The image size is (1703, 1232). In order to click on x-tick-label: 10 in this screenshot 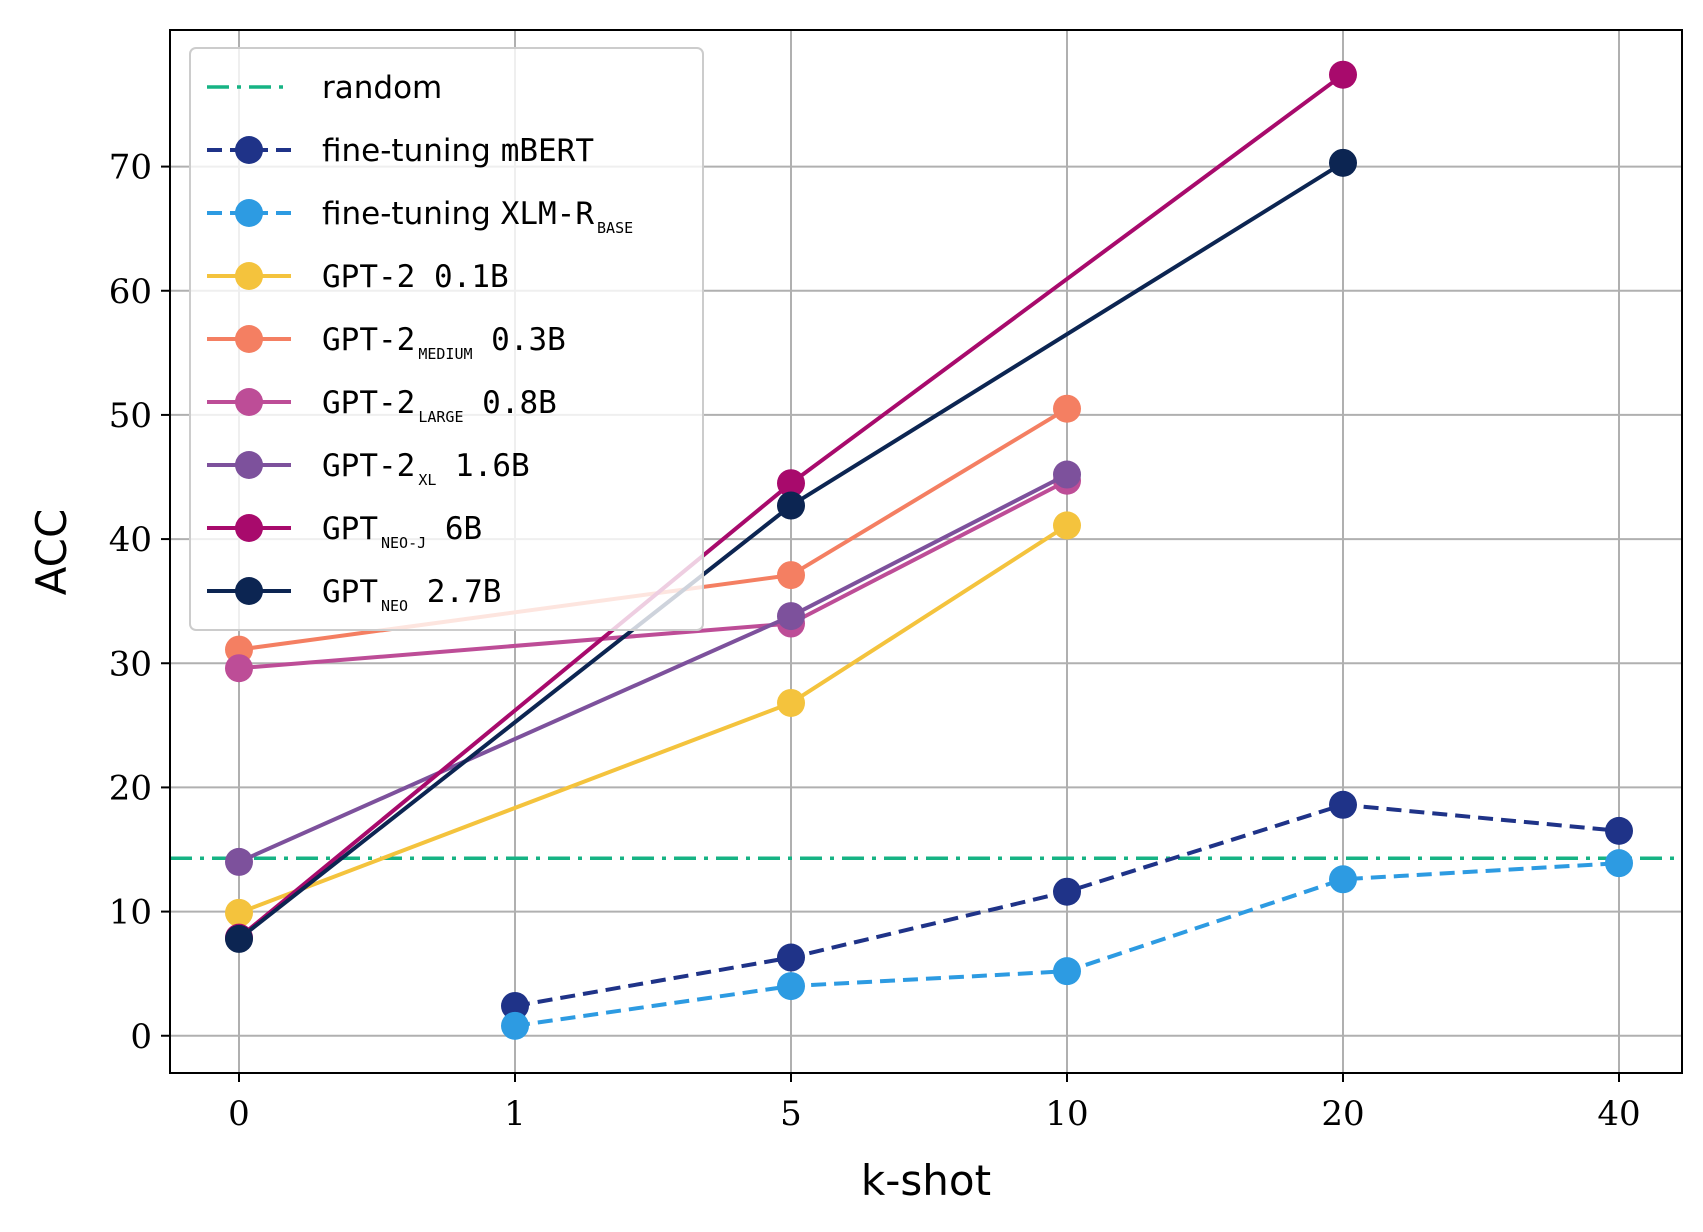, I will do `click(1066, 1114)`.